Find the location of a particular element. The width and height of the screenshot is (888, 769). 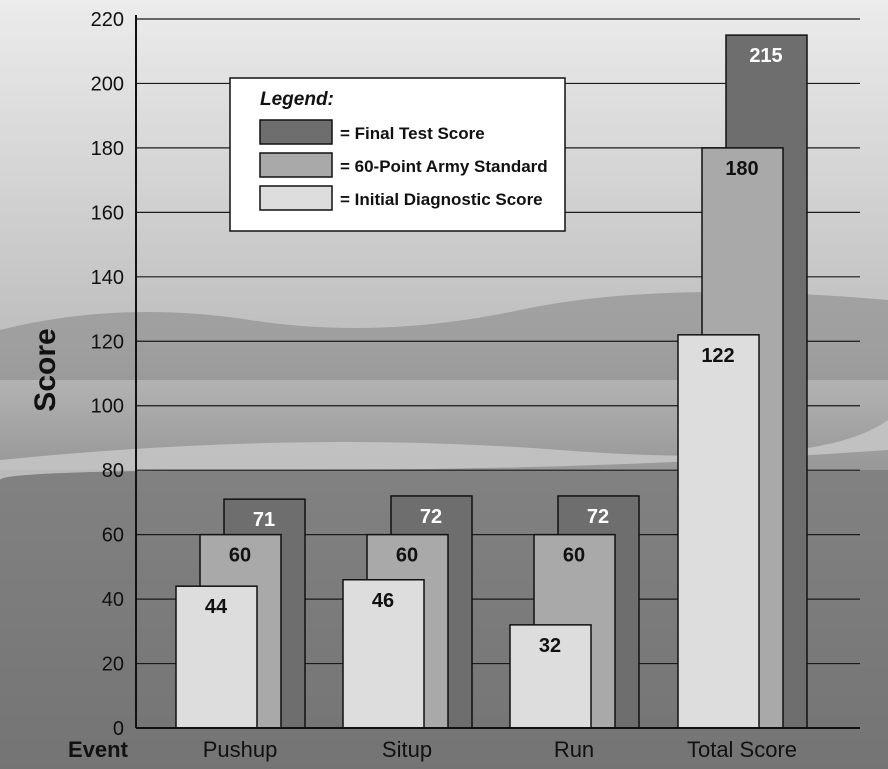

y-tick-label: 60 is located at coordinates (113, 536).